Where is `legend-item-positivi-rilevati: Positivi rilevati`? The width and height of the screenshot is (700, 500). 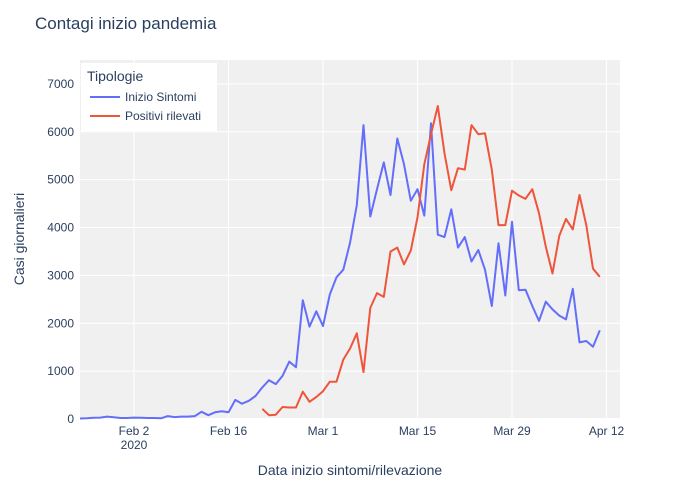 legend-item-positivi-rilevati: Positivi rilevati is located at coordinates (145, 116).